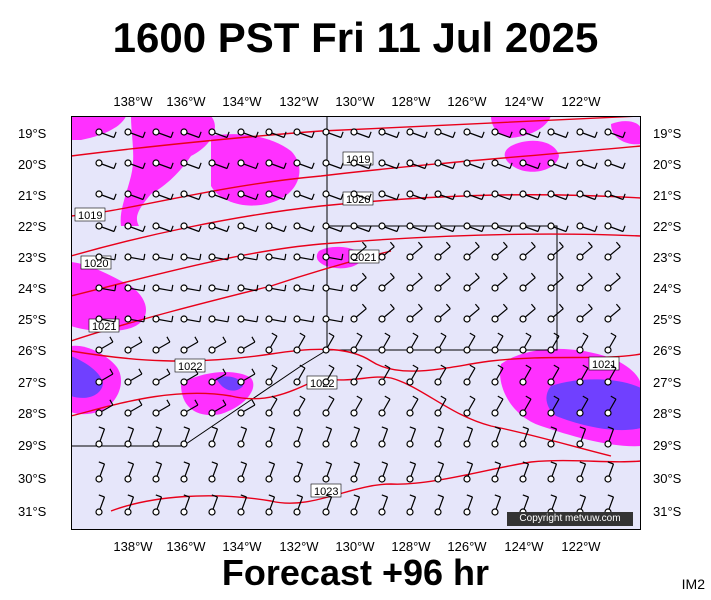 This screenshot has height=600, width=711. I want to click on lat-label: 27°S, so click(667, 382).